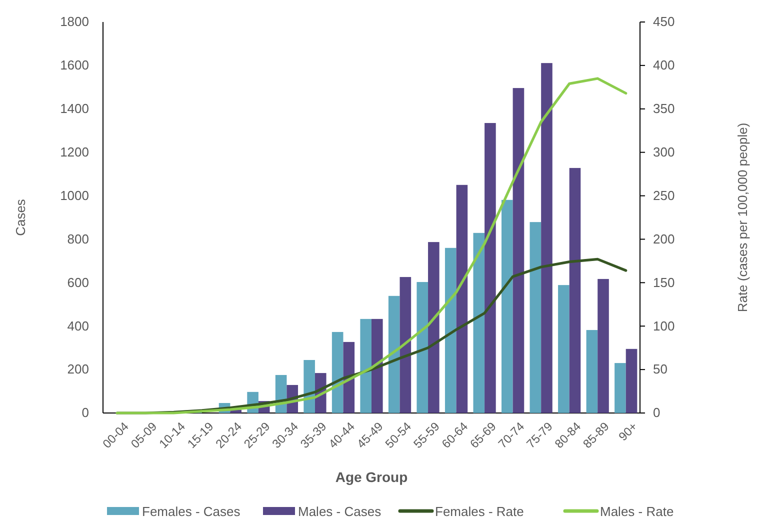 The image size is (775, 527). What do you see at coordinates (78, 369) in the screenshot?
I see `y-tick-label: 200` at bounding box center [78, 369].